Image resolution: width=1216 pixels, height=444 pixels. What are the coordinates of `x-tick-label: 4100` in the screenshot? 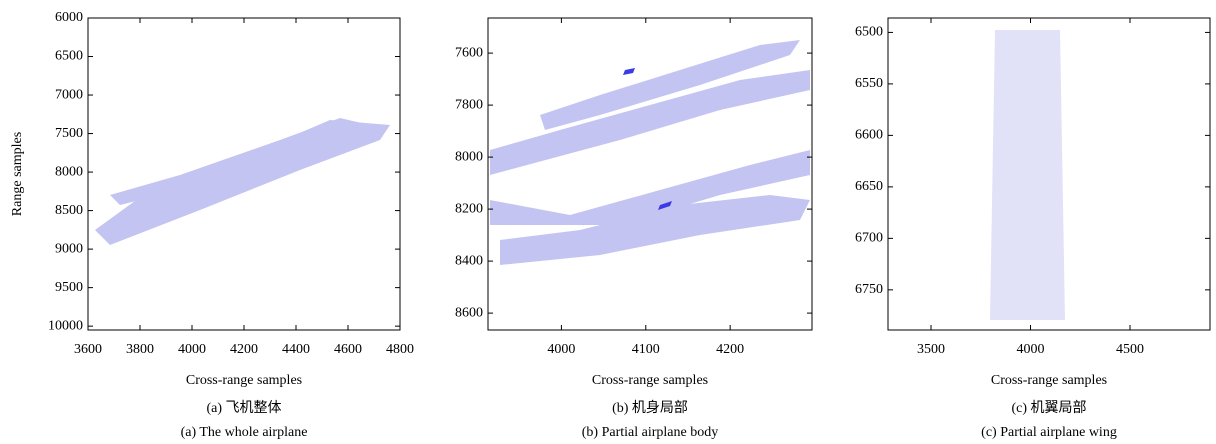 It's located at (646, 349).